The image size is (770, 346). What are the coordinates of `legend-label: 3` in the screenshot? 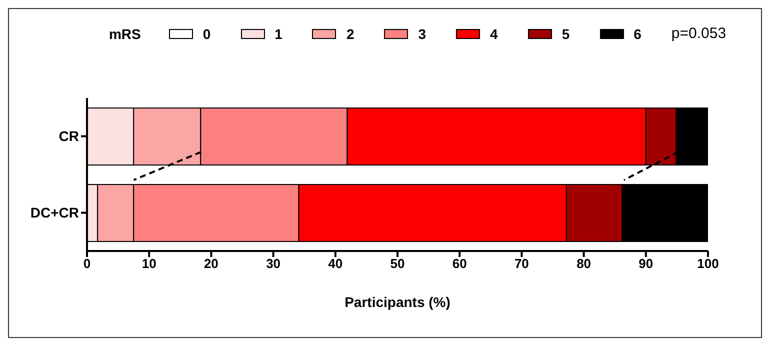 It's located at (421, 34).